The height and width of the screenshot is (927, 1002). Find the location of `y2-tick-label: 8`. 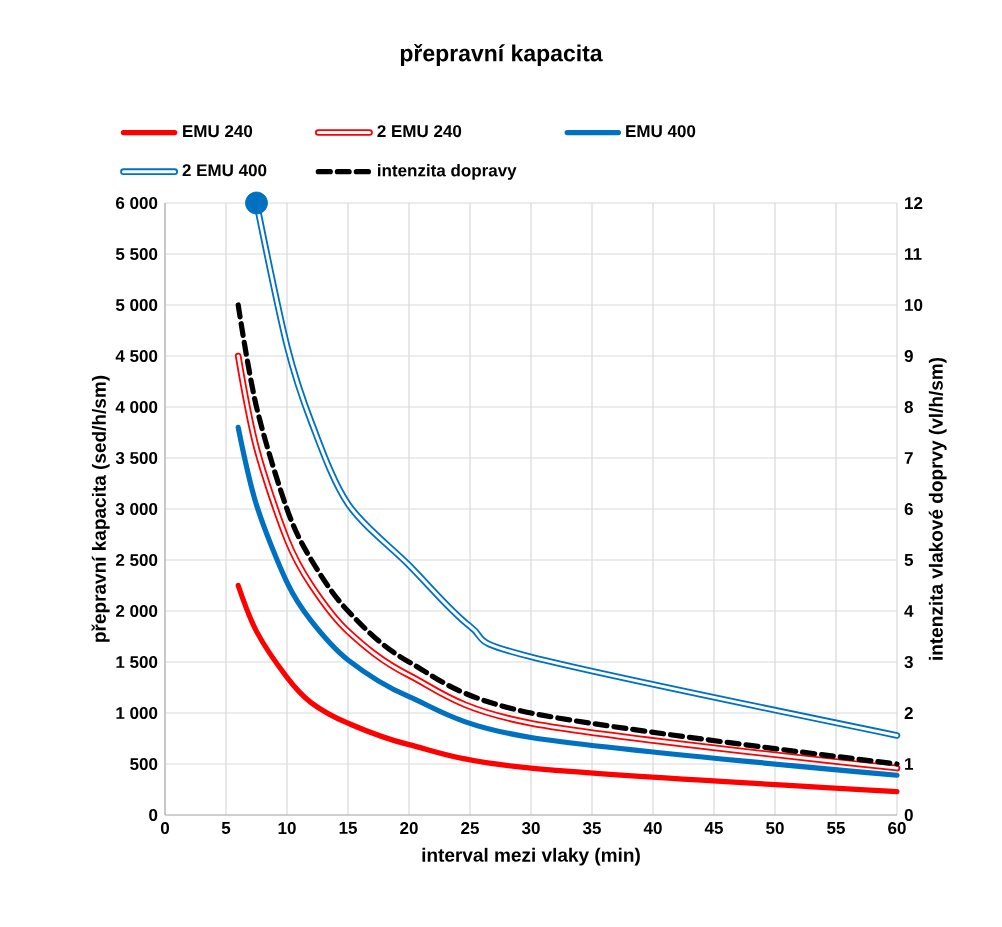

y2-tick-label: 8 is located at coordinates (908, 407).